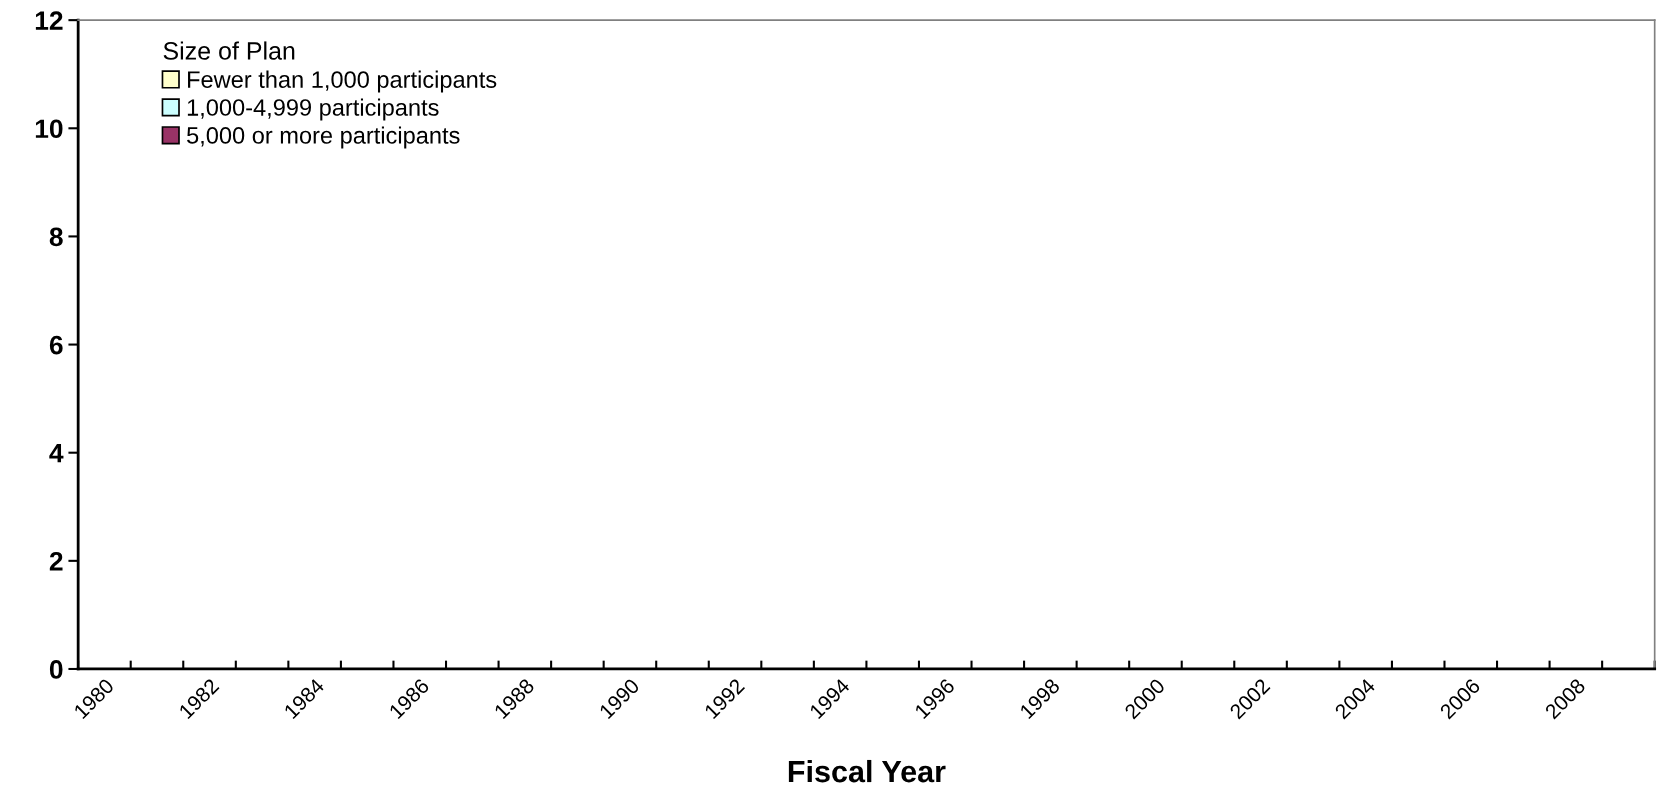  Describe the element at coordinates (323, 137) in the screenshot. I see `legend-label: 5,000 or more participants` at that location.